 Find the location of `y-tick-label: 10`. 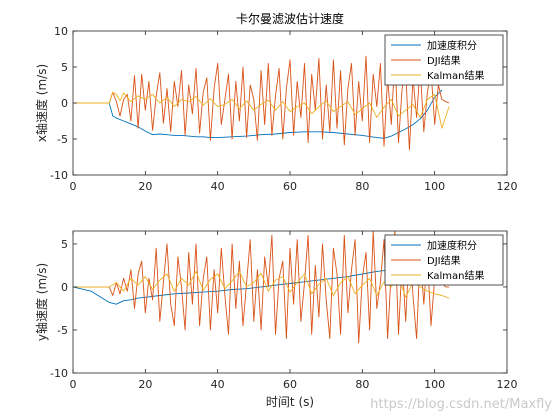

y-tick-label: 10 is located at coordinates (61, 31).